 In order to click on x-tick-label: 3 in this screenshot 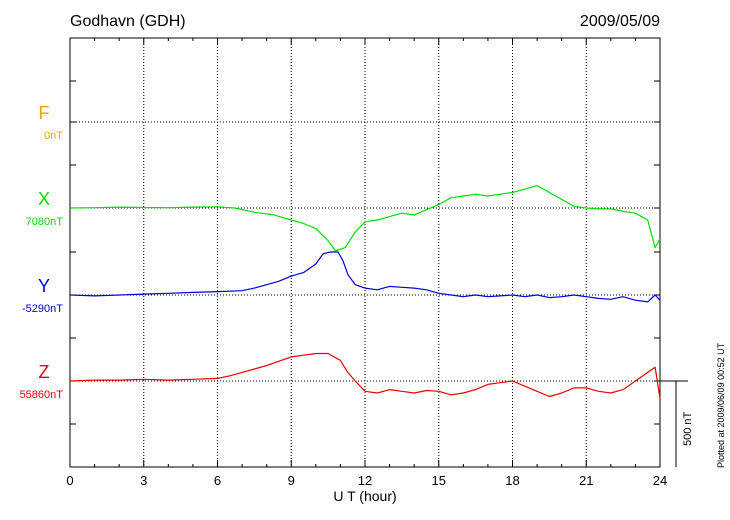, I will do `click(143, 480)`.